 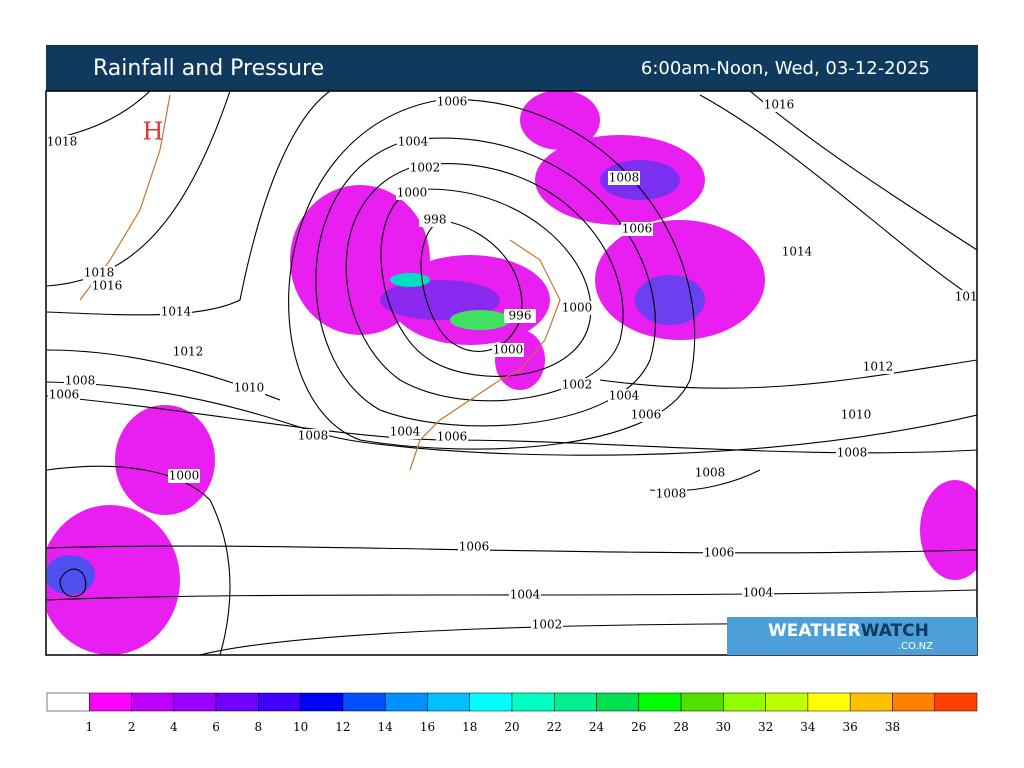 I want to click on logo-a: WEATHER, so click(x=814, y=631).